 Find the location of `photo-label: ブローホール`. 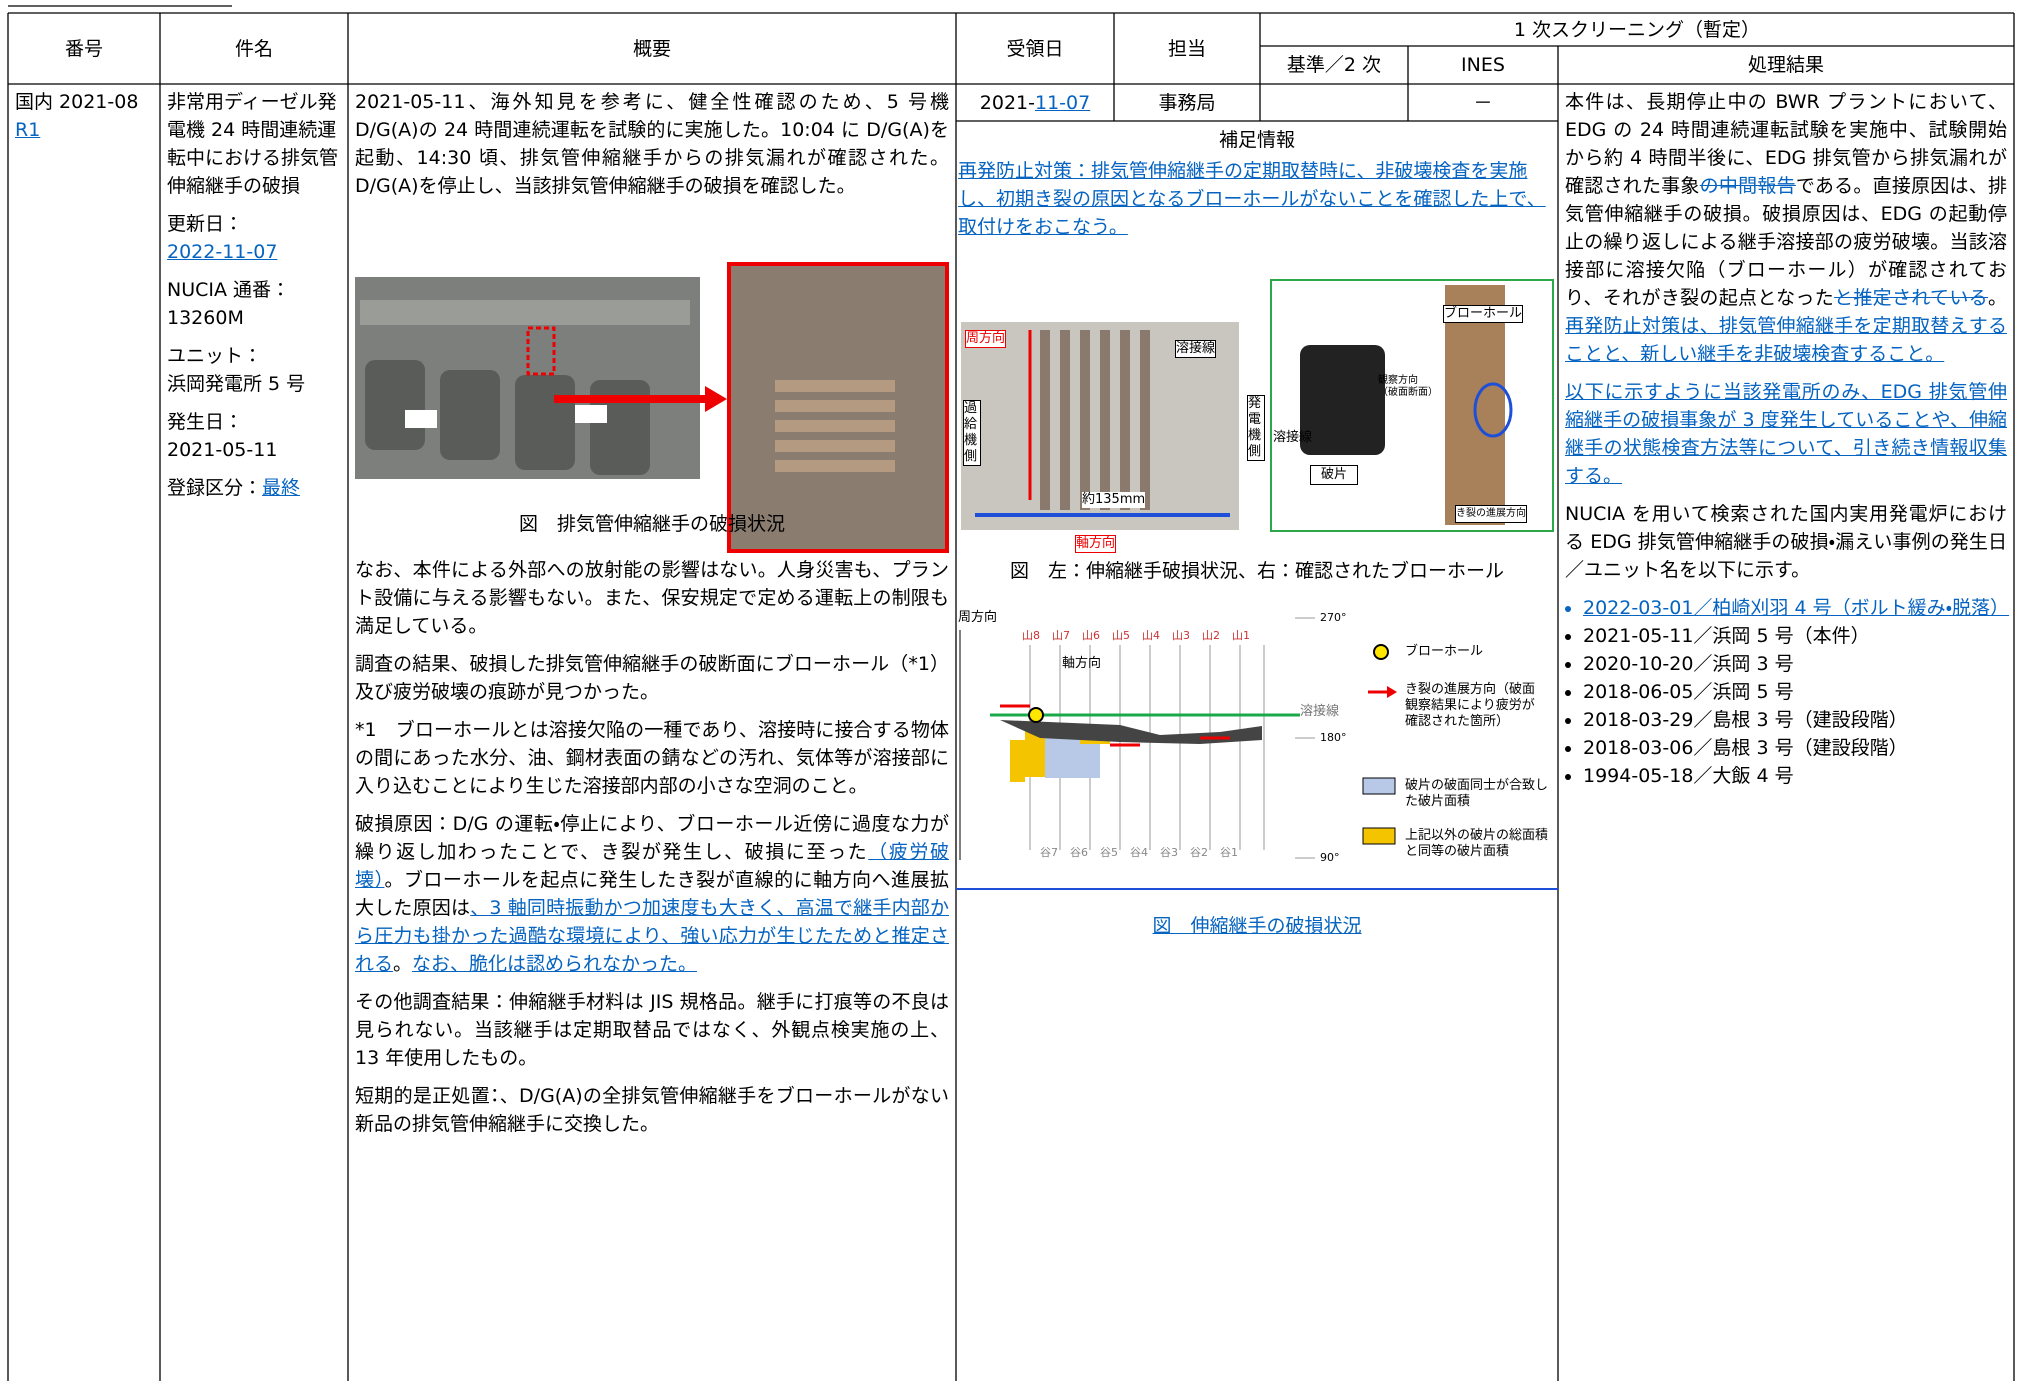

photo-label: ブローホール is located at coordinates (1483, 314).